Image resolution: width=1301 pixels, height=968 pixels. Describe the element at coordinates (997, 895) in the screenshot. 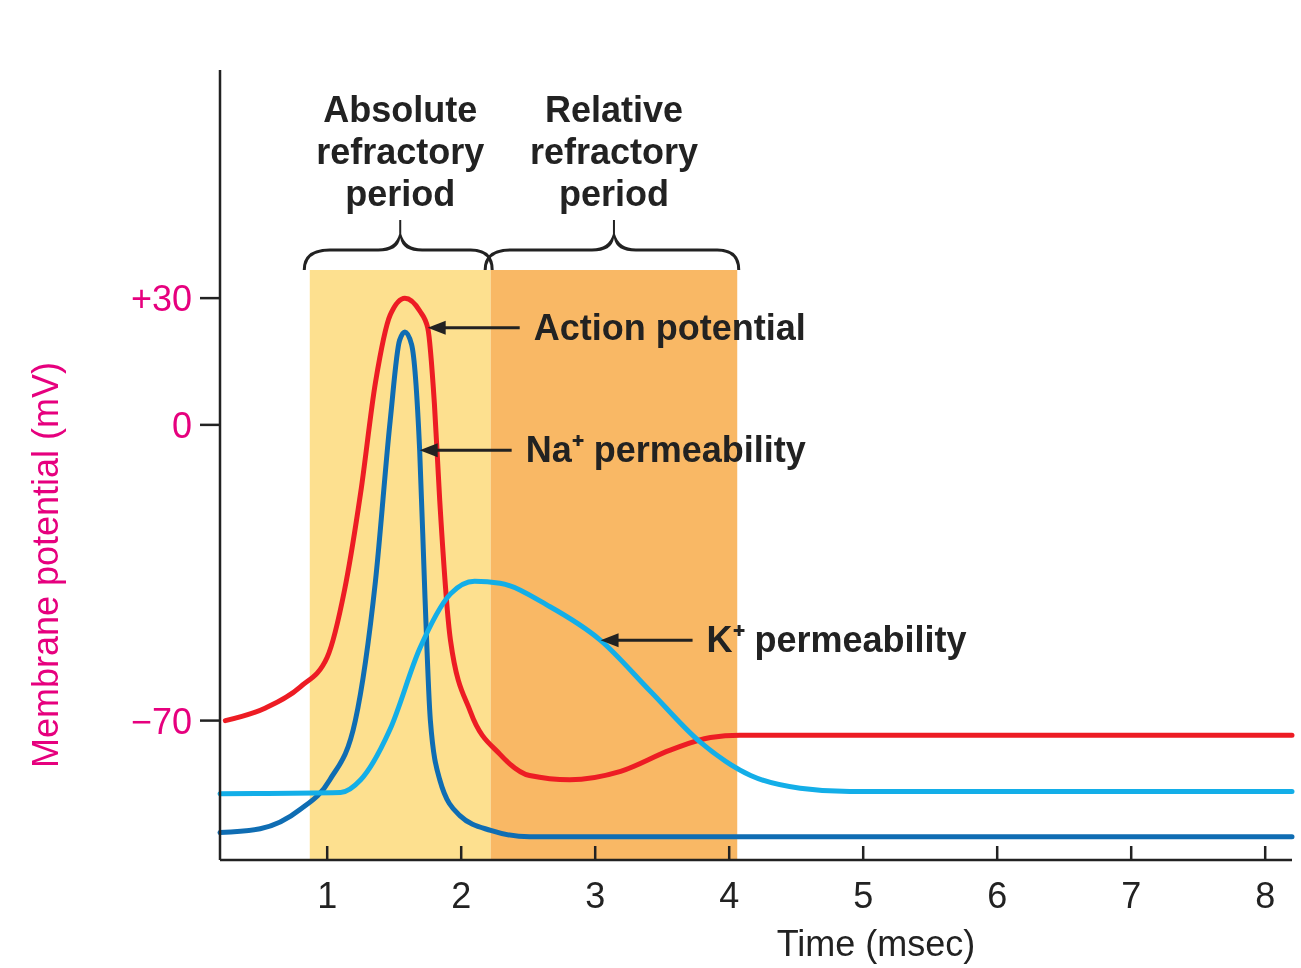

I see `x-tick-label: 6` at that location.